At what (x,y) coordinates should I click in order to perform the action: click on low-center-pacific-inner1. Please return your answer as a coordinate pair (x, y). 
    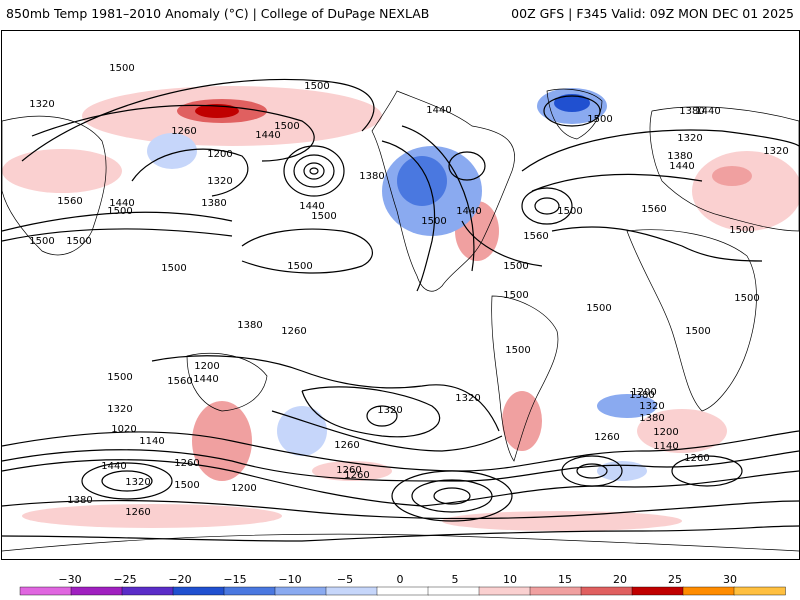
    Looking at the image, I should click on (314, 171).